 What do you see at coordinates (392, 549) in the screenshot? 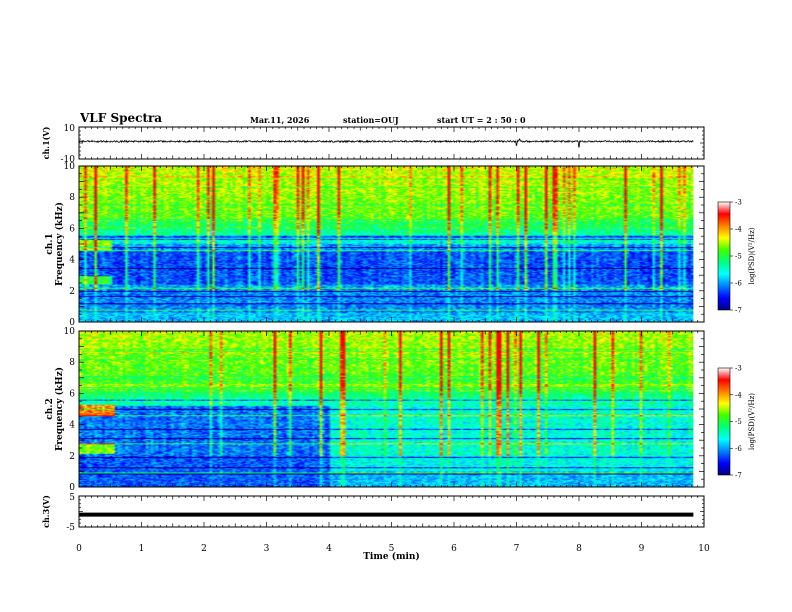
I see `x-tick-label: 5` at bounding box center [392, 549].